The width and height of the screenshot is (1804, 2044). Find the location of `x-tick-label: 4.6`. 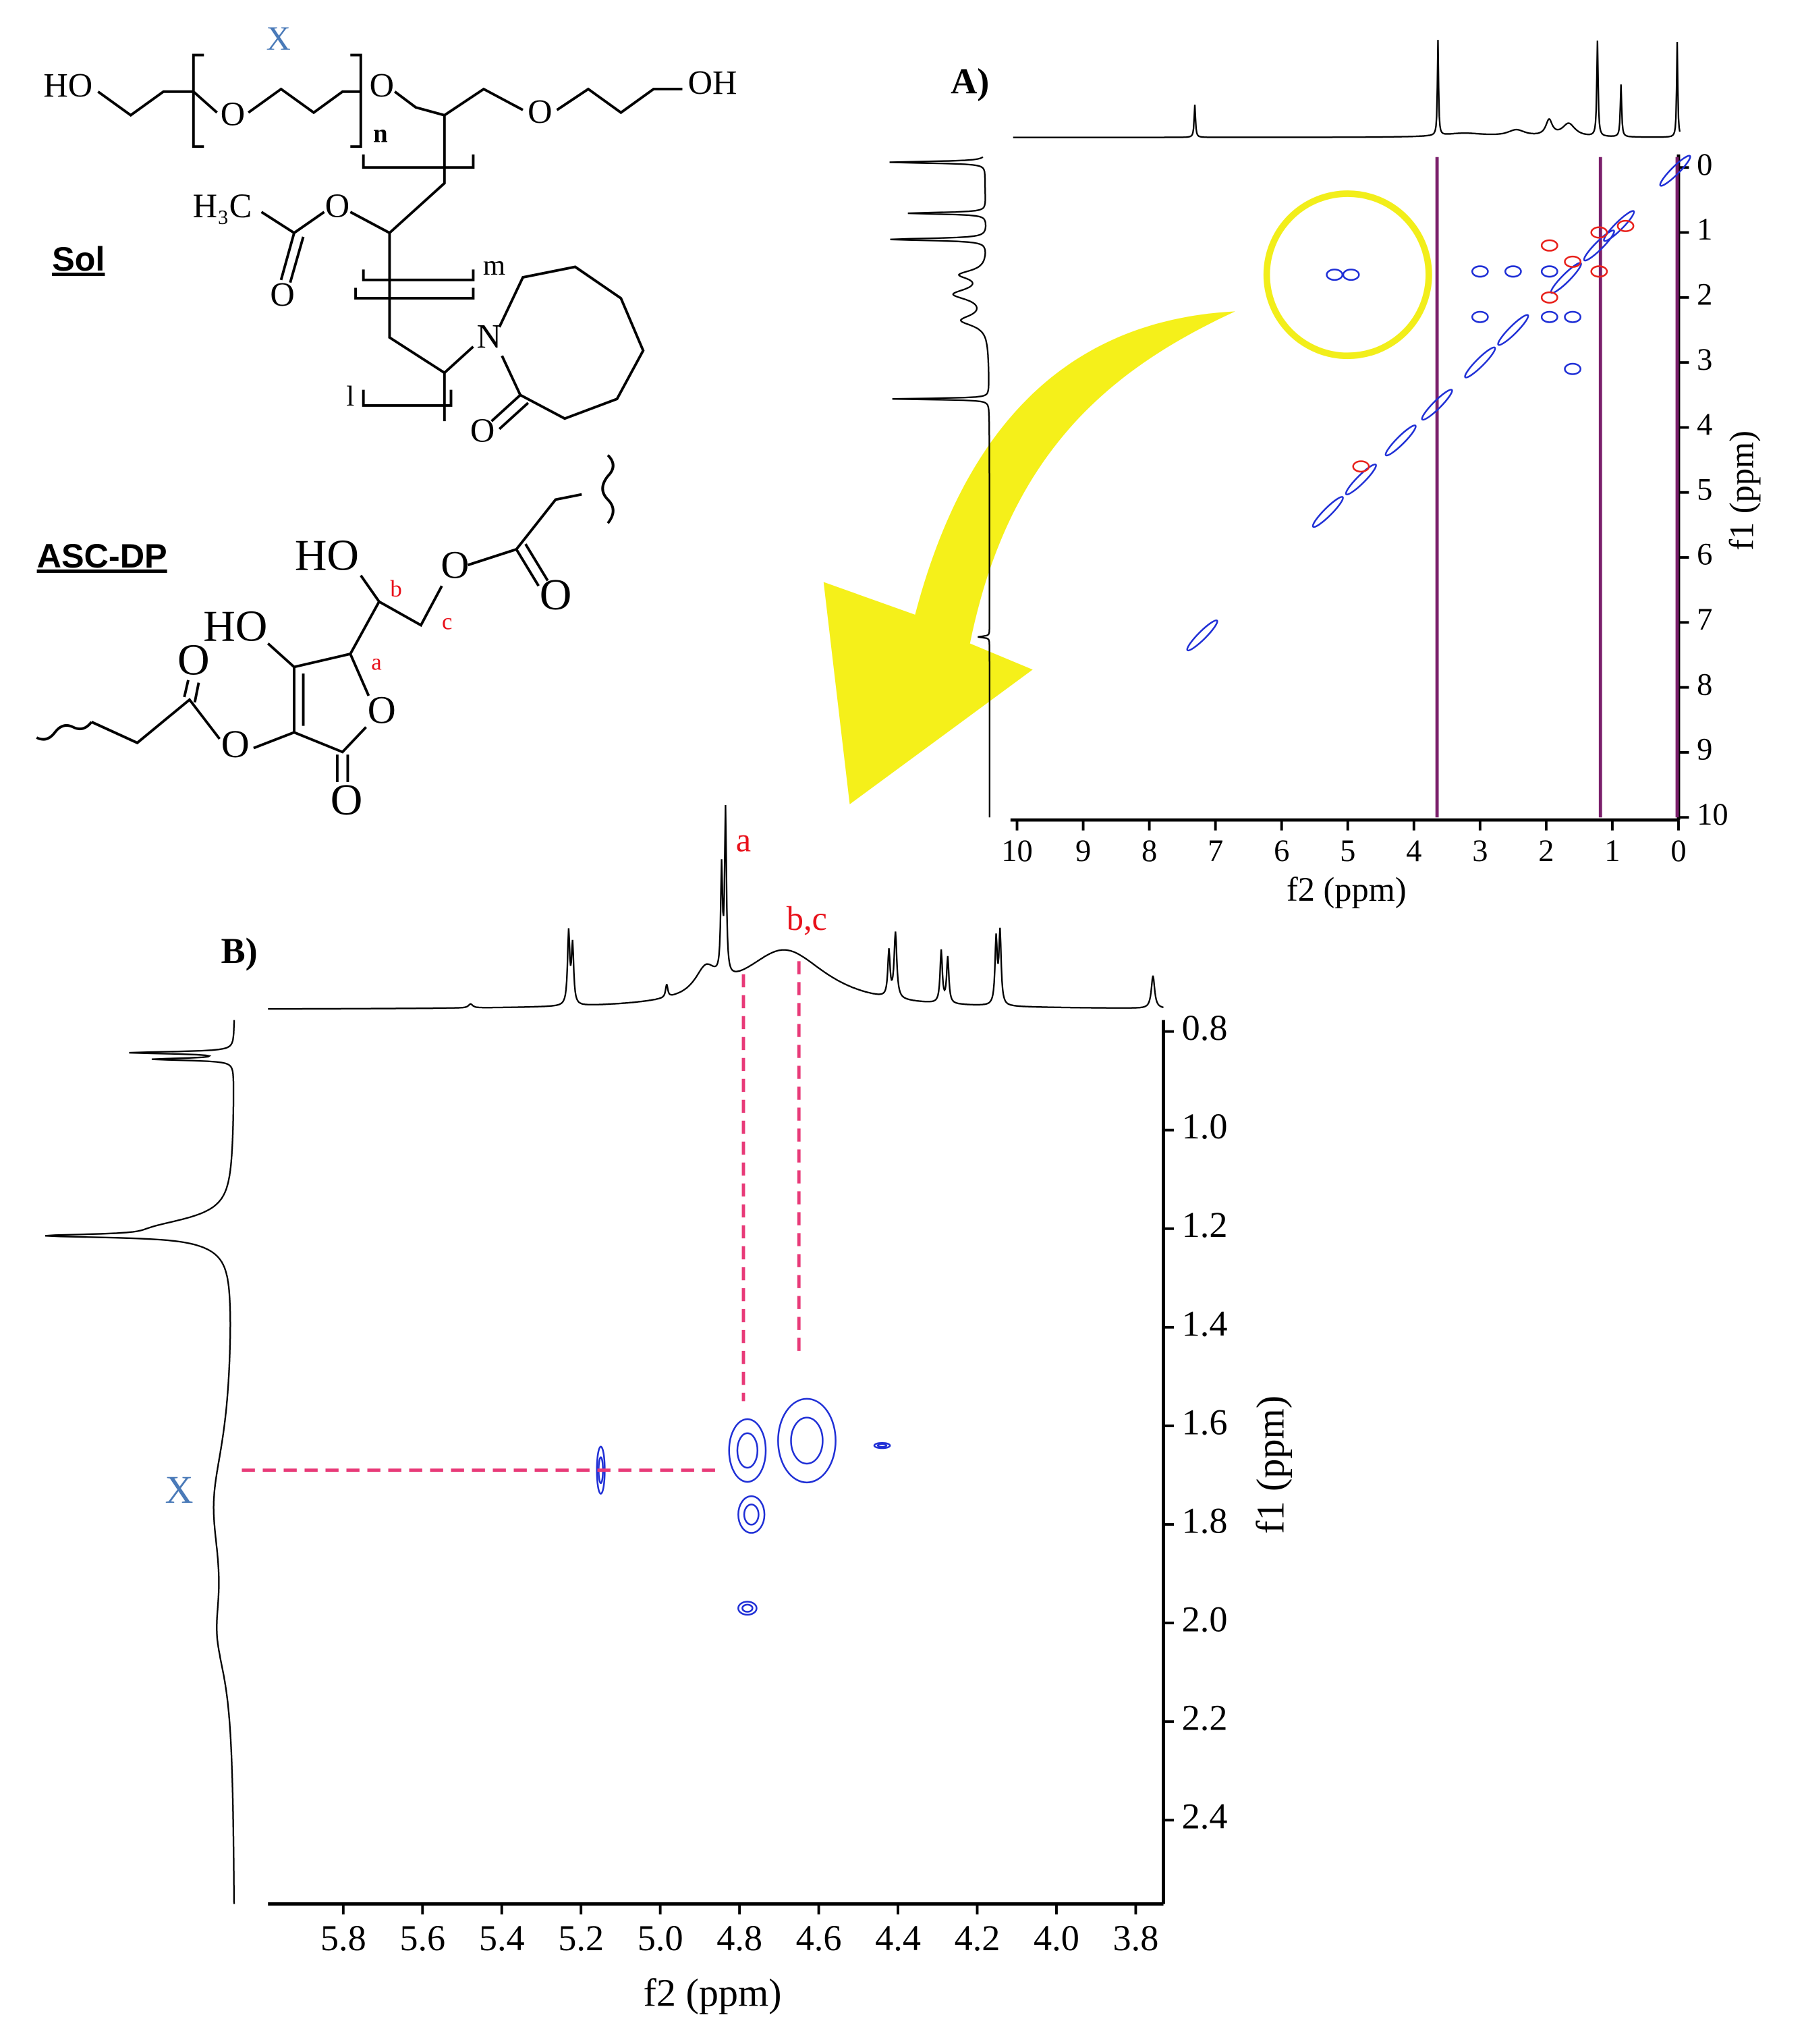

x-tick-label: 4.6 is located at coordinates (819, 1938).